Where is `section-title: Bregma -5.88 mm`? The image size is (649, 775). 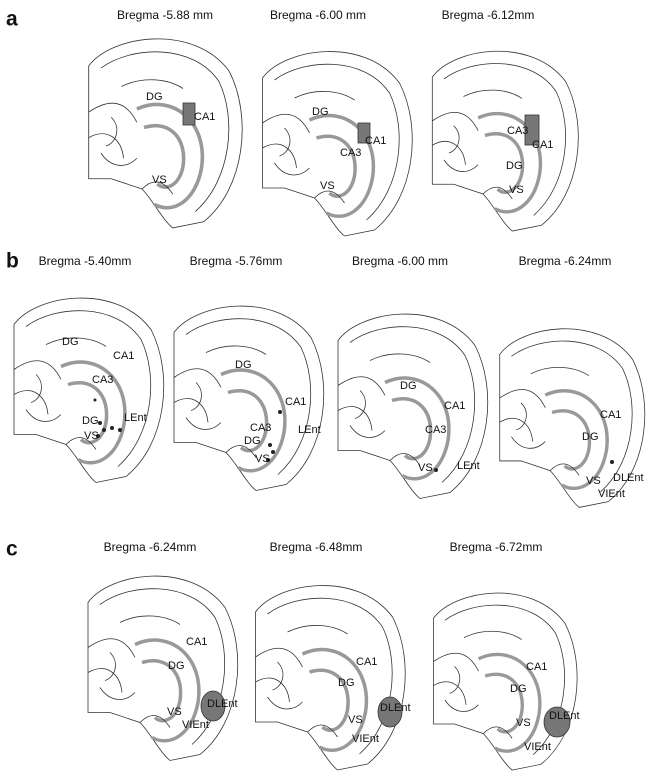
section-title: Bregma -5.88 mm is located at coordinates (165, 15).